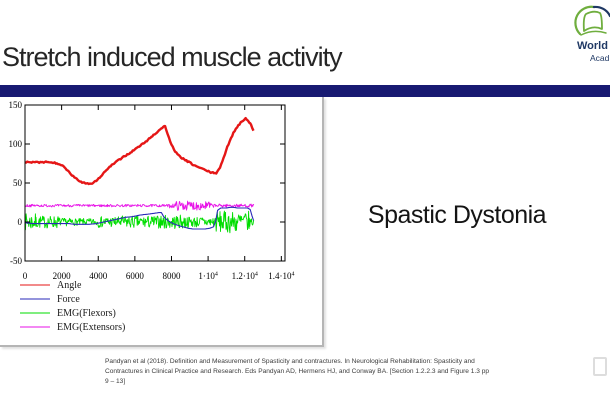 The width and height of the screenshot is (610, 400). What do you see at coordinates (592, 20) in the screenshot?
I see `logo-book-icon` at bounding box center [592, 20].